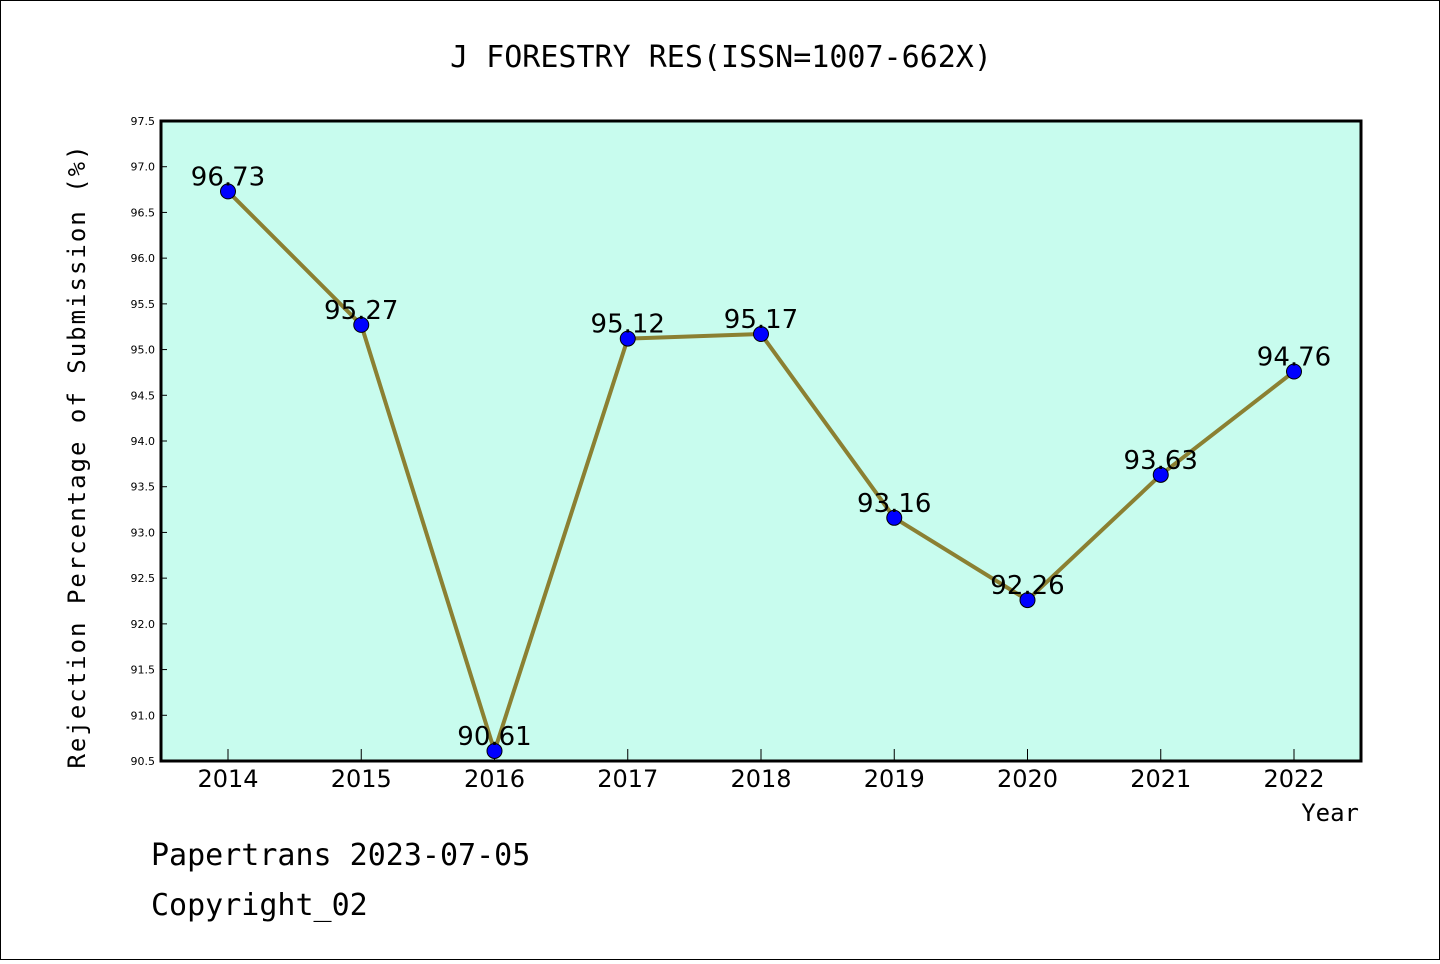 The height and width of the screenshot is (964, 1440). I want to click on data-label: 94.76, so click(1294, 358).